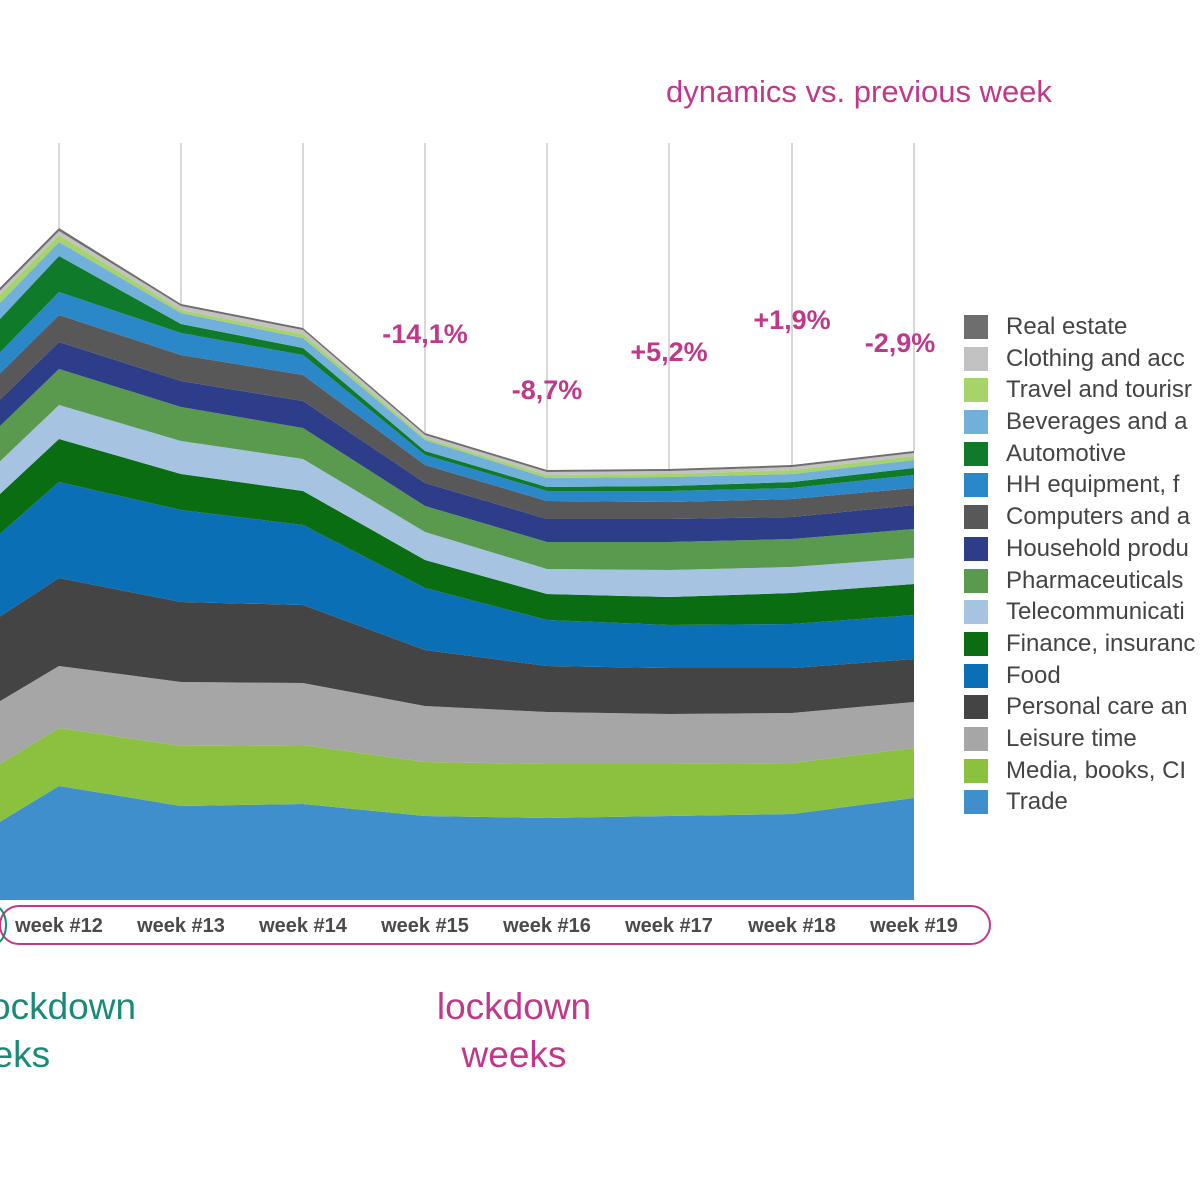  I want to click on legend-label: Automotive, so click(1066, 453).